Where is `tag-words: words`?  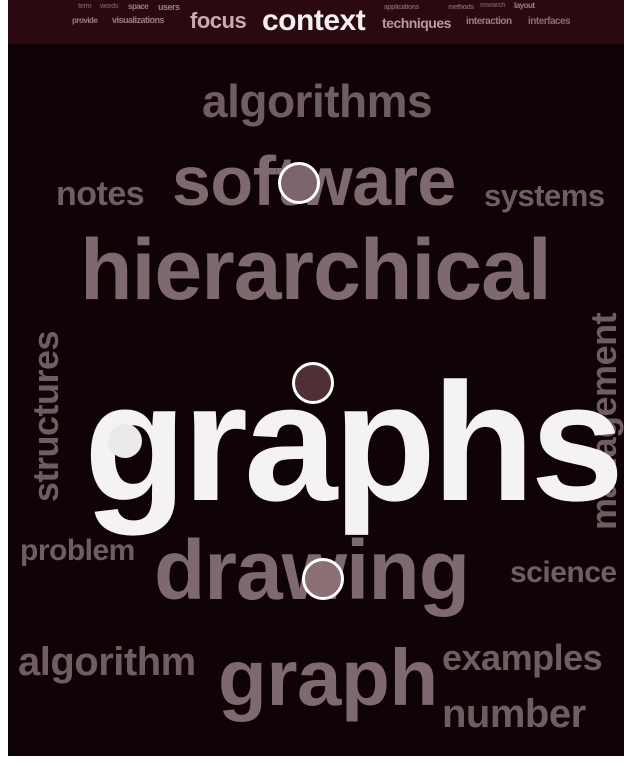
tag-words: words is located at coordinates (109, 6).